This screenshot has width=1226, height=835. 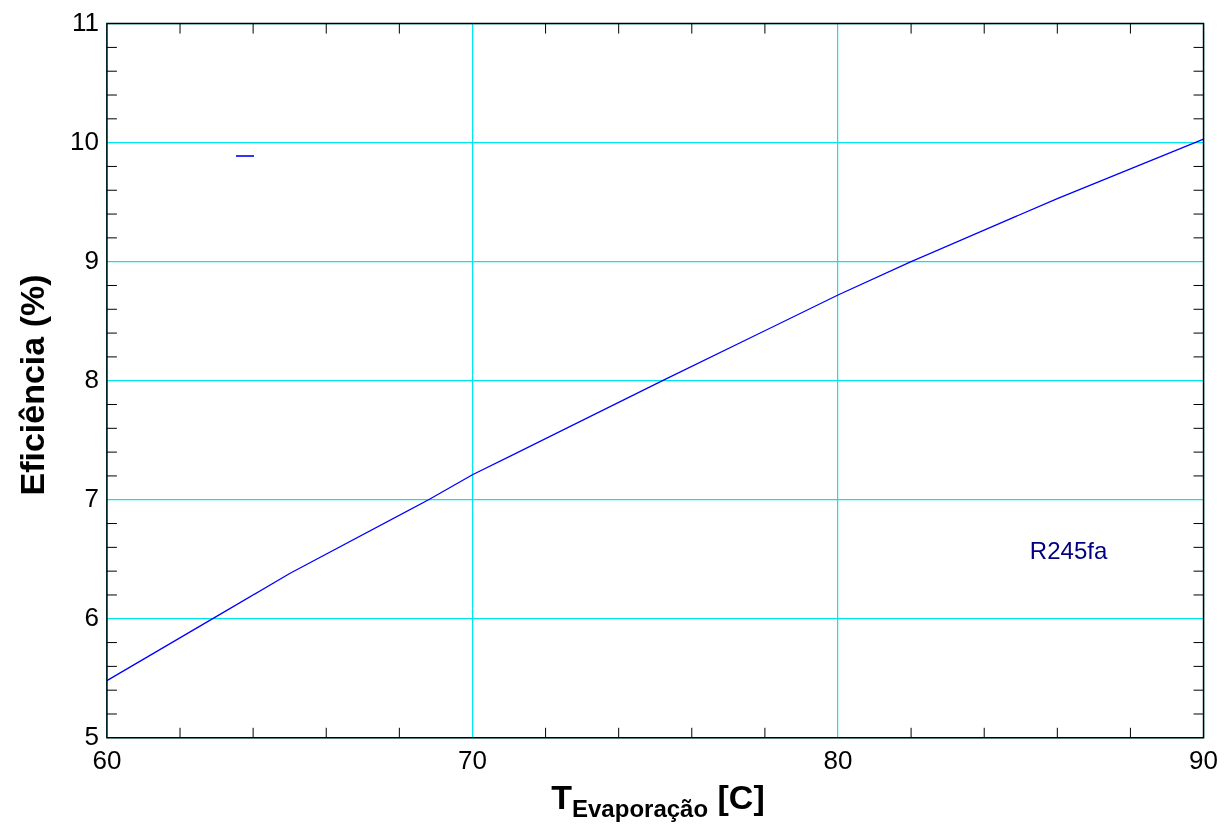 What do you see at coordinates (32, 385) in the screenshot?
I see `y-axis-title: Eficiência (%)` at bounding box center [32, 385].